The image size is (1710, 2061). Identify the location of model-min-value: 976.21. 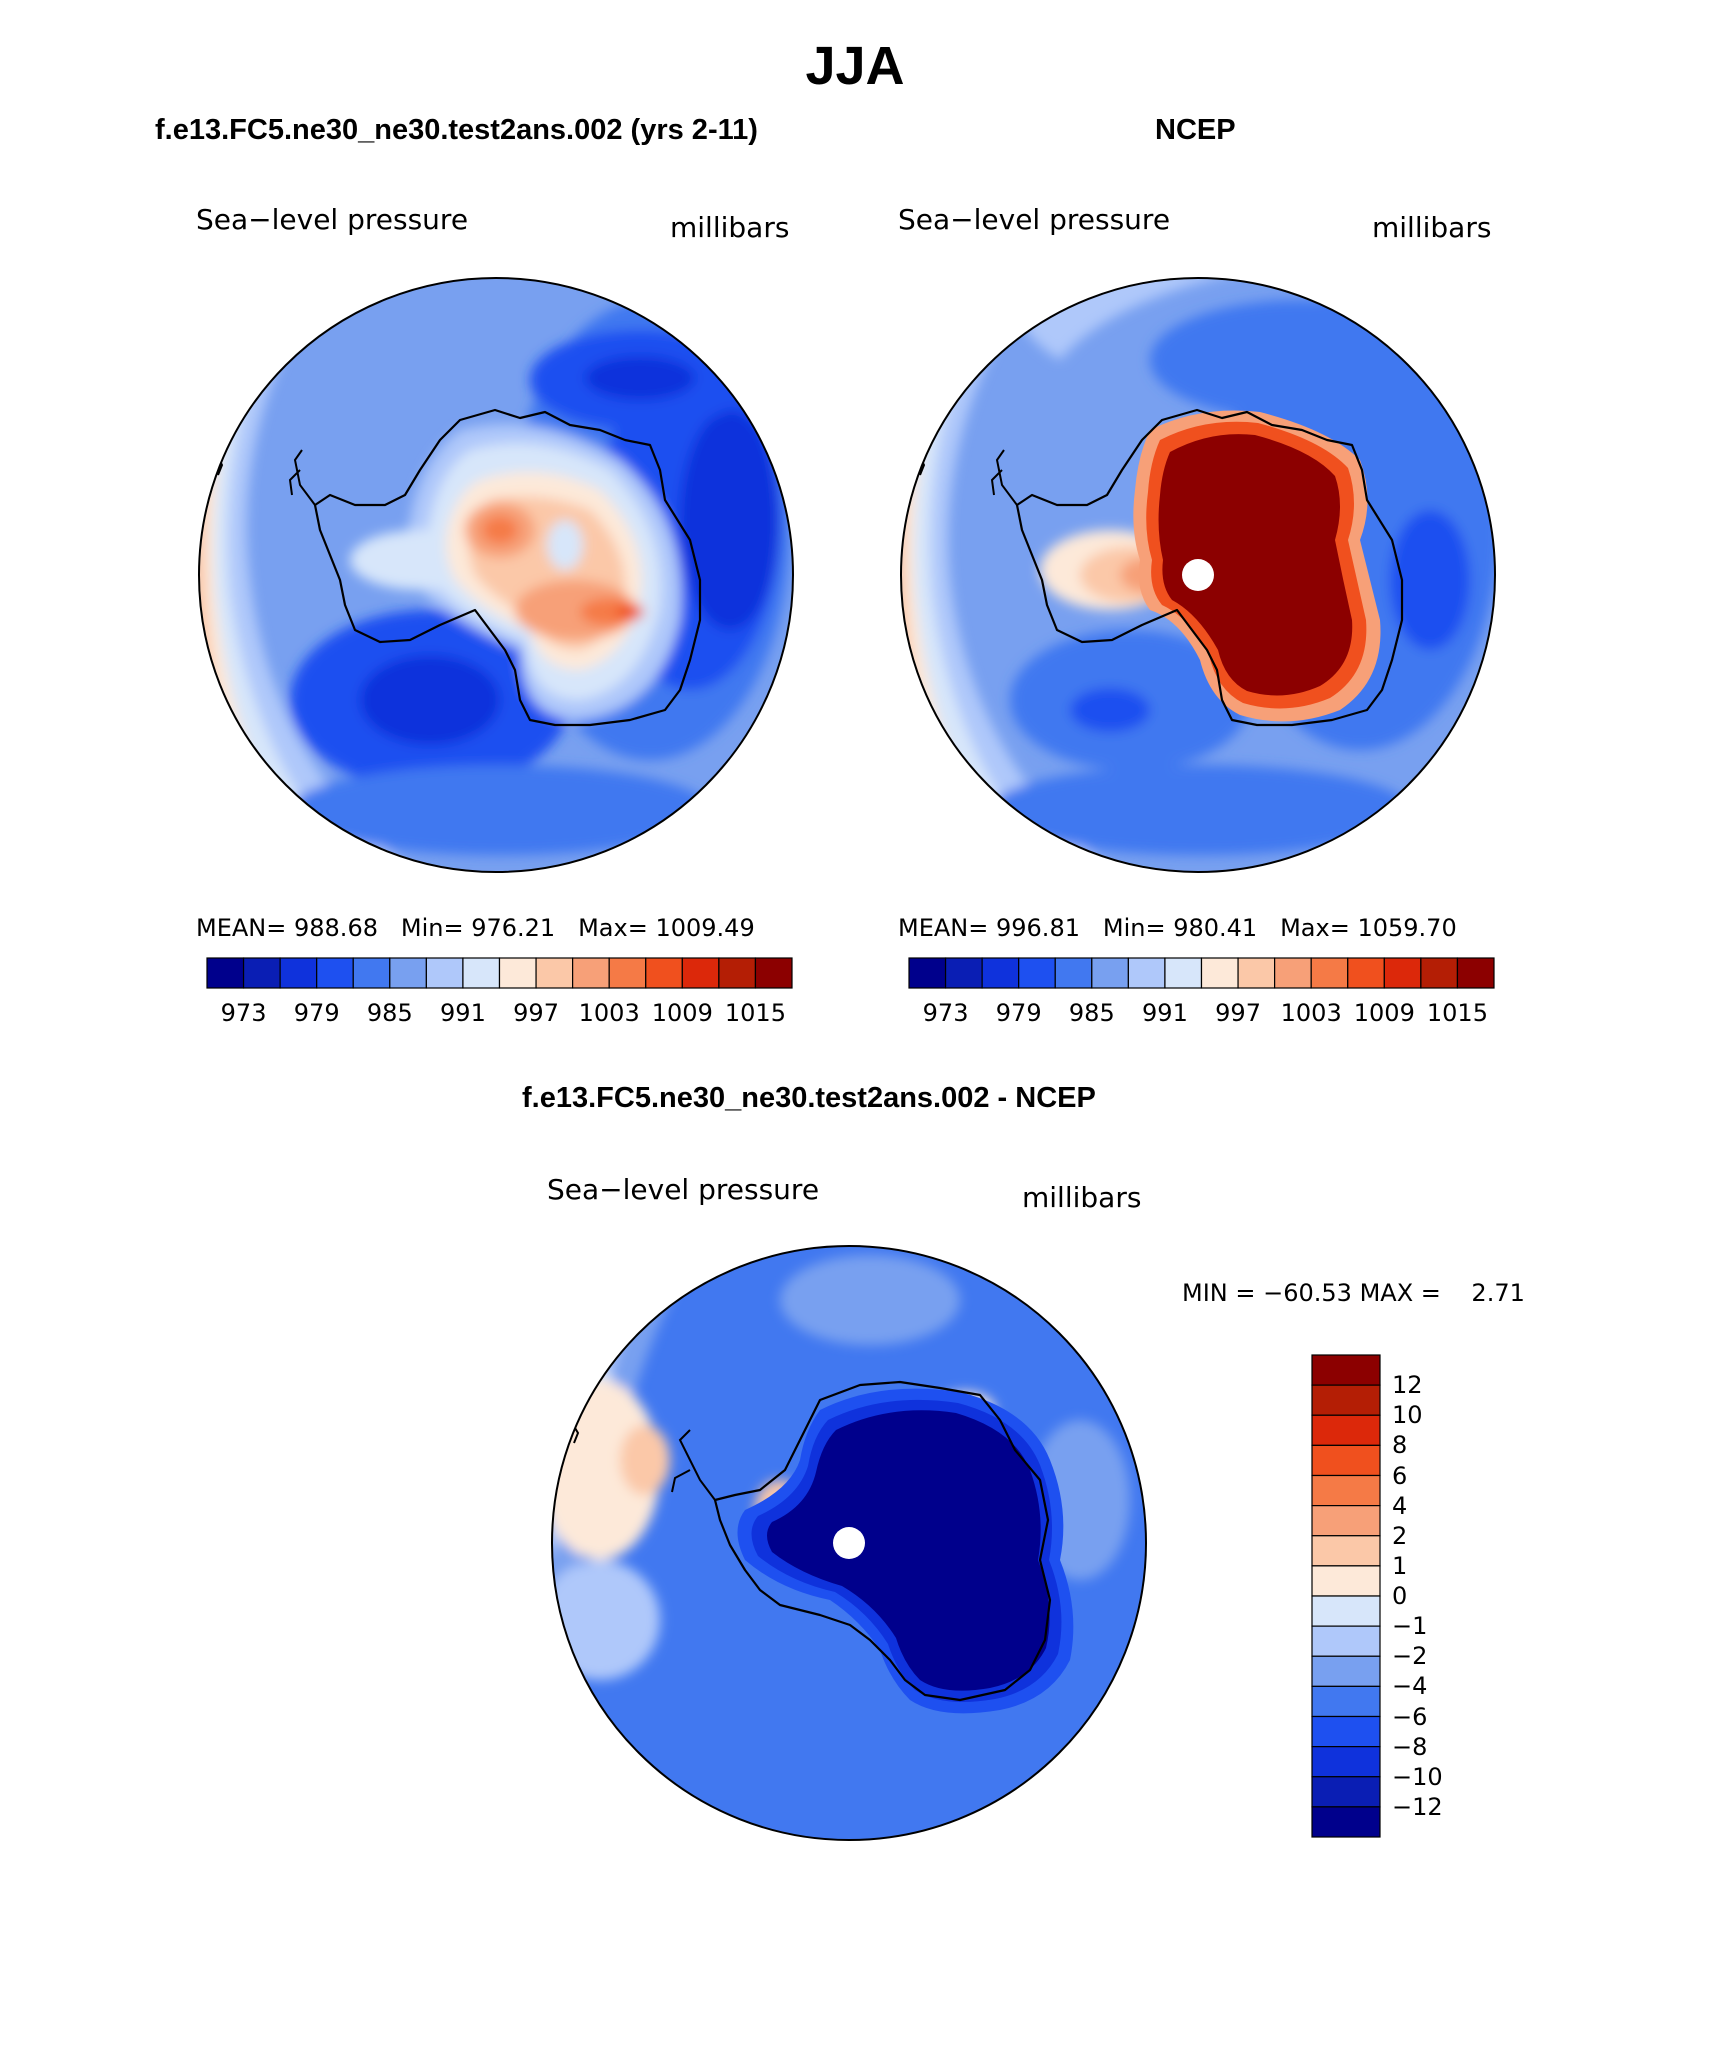
(513, 928).